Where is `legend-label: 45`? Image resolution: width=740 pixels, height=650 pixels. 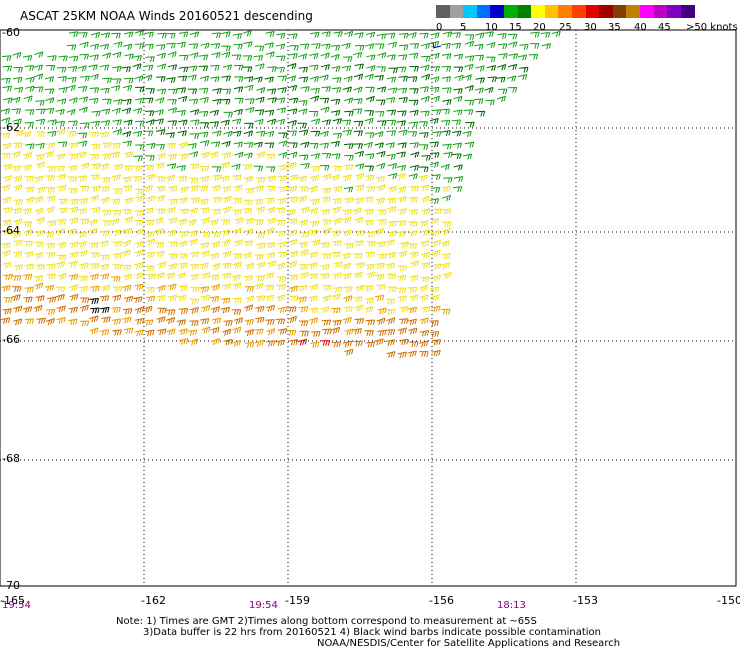
legend-label: 45 is located at coordinates (664, 27).